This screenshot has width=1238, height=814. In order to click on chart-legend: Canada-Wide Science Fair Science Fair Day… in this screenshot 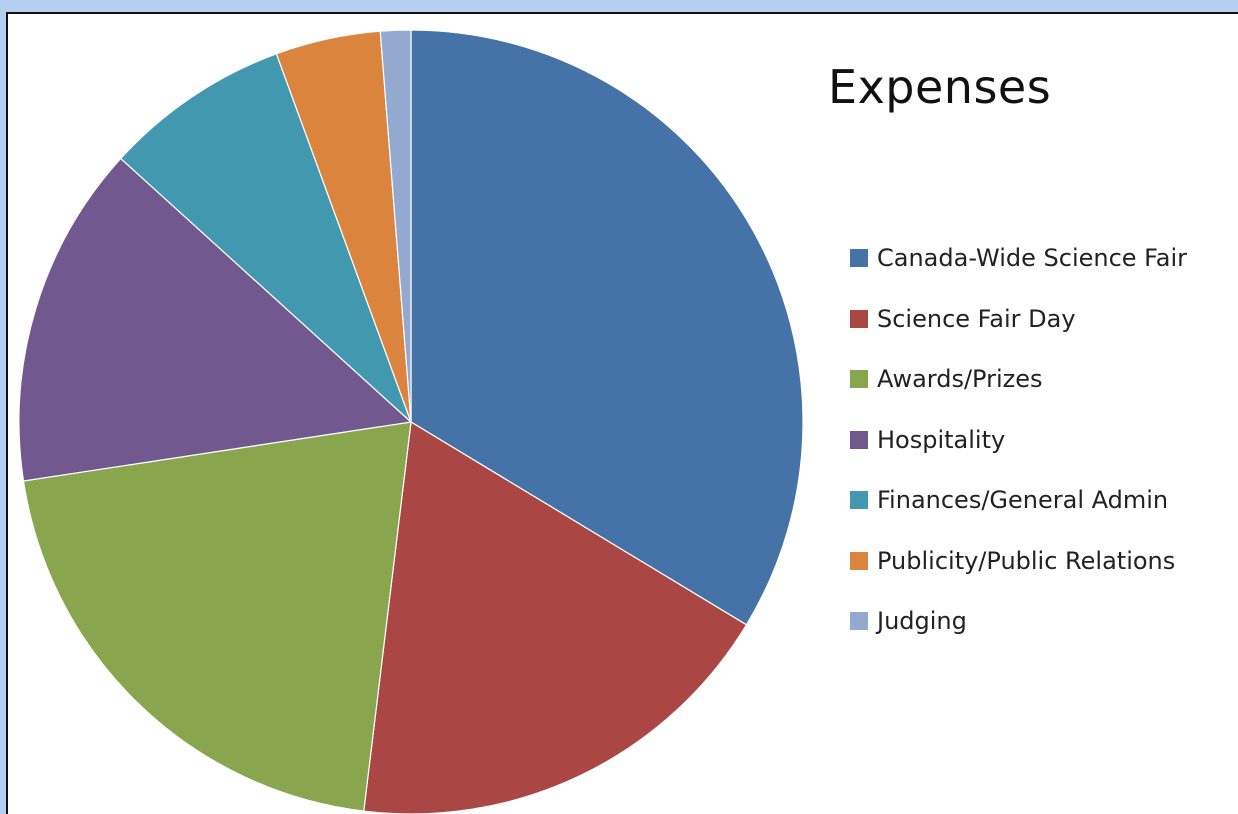, I will do `click(1018, 440)`.